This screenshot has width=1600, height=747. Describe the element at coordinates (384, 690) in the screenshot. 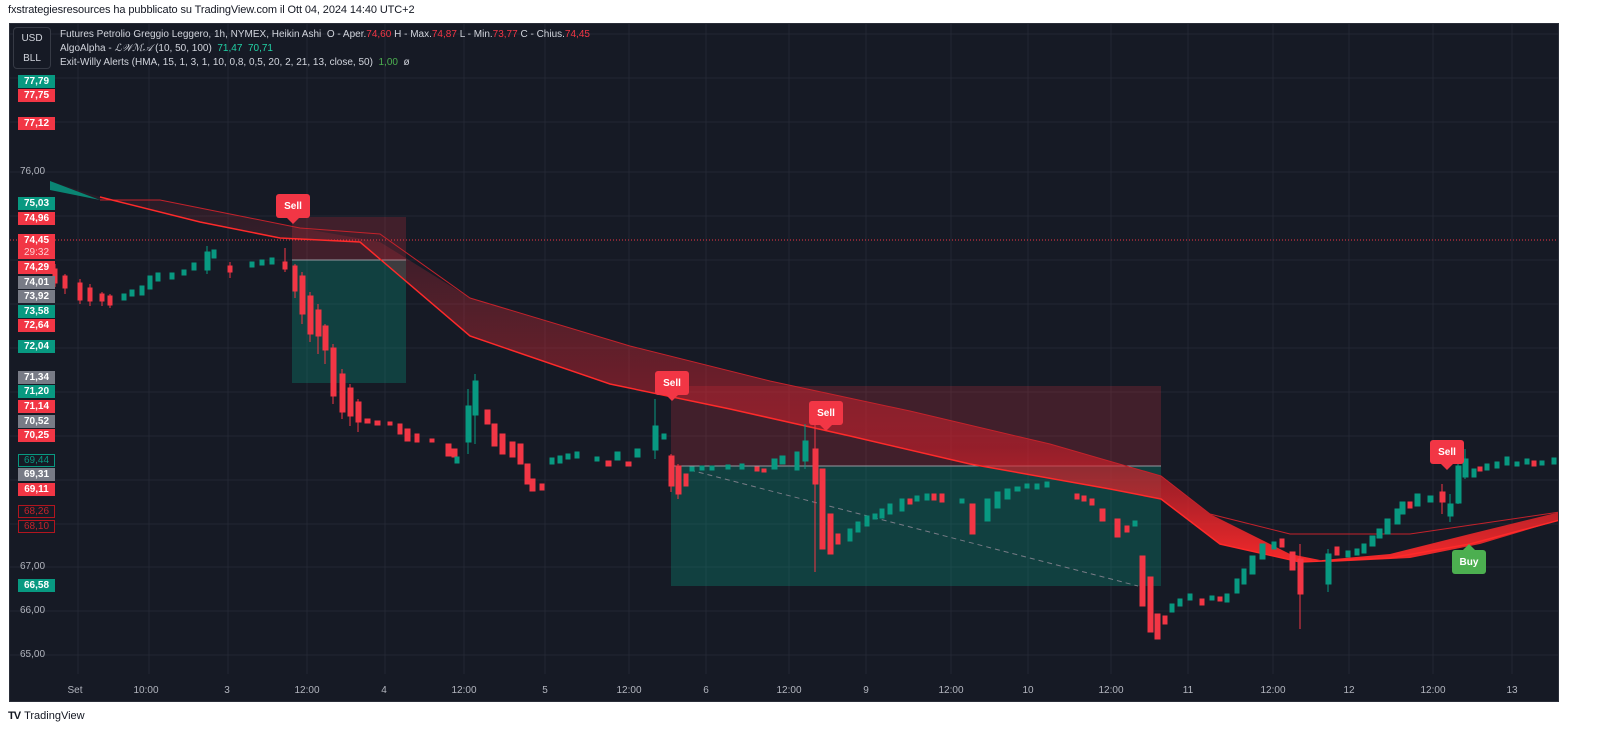

I see `time-axis-label: 4` at that location.